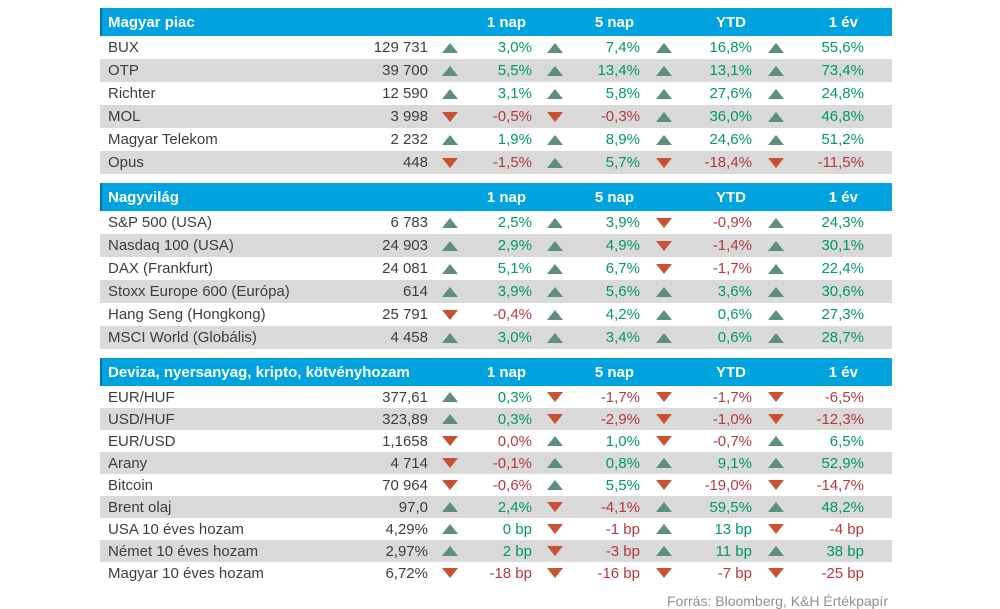 This screenshot has width=1000, height=609. What do you see at coordinates (405, 419) in the screenshot?
I see `instrument-value: 323,89` at bounding box center [405, 419].